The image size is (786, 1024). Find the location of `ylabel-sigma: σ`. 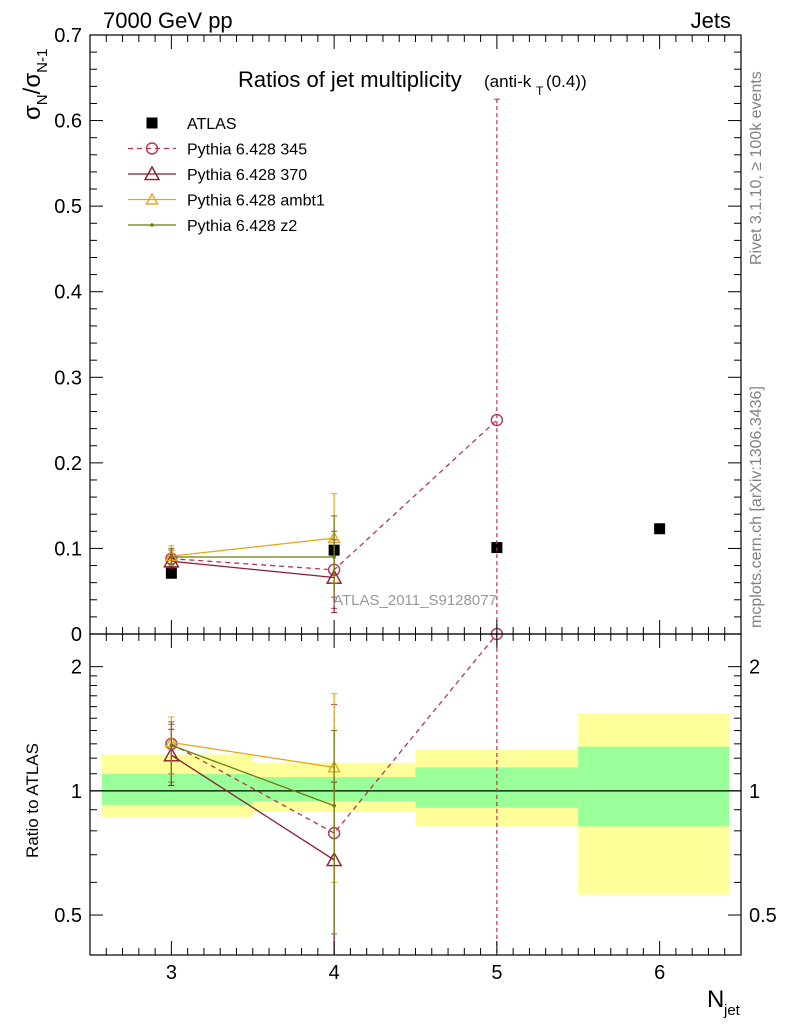

ylabel-sigma: σ is located at coordinates (32, 112).